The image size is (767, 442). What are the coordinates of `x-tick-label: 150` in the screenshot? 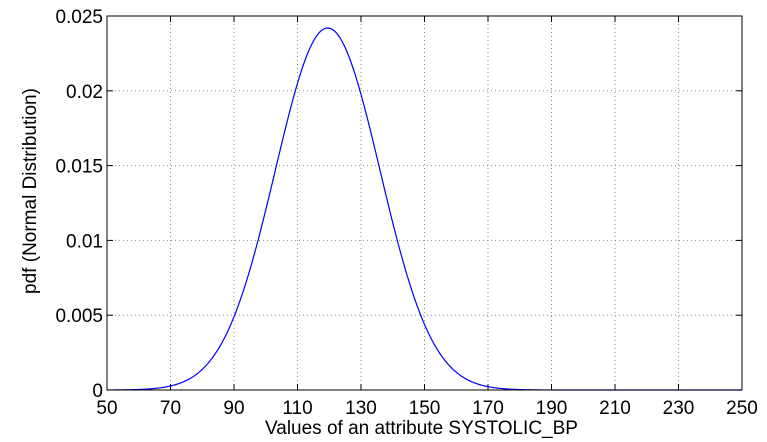 It's located at (425, 408).